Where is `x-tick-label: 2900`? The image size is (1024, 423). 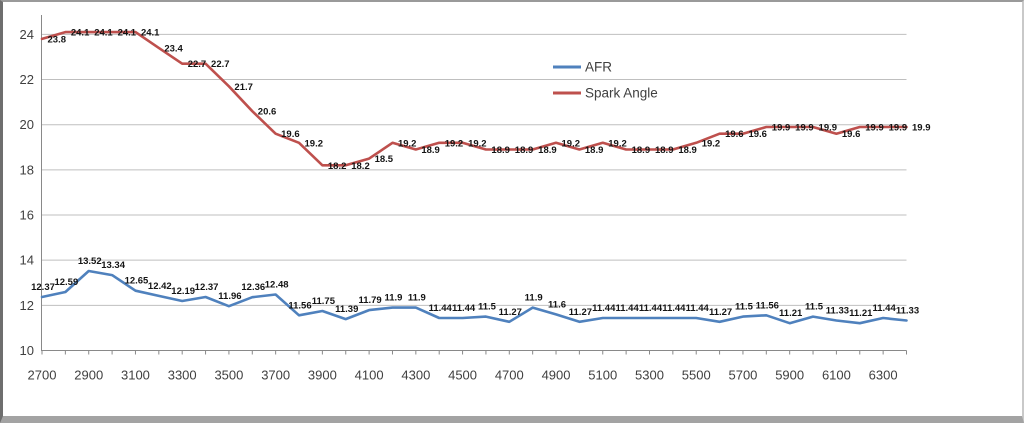
x-tick-label: 2900 is located at coordinates (88, 375).